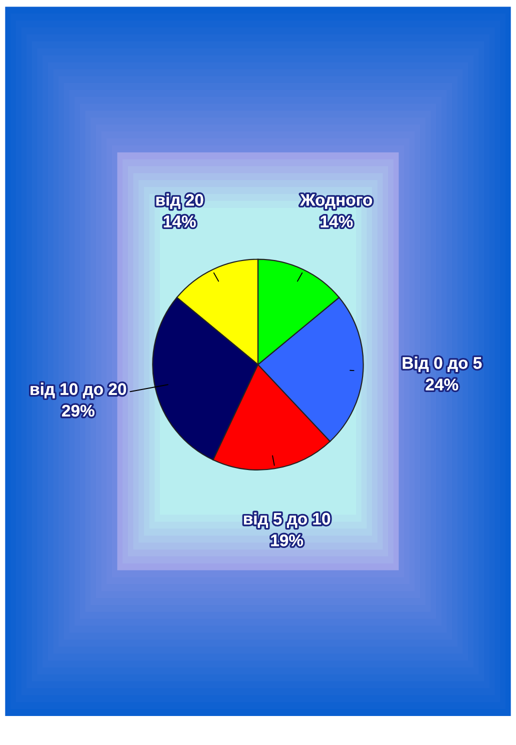 This screenshot has height=745, width=516. What do you see at coordinates (287, 520) in the screenshot?
I see `slice-label: від 5 до 10` at bounding box center [287, 520].